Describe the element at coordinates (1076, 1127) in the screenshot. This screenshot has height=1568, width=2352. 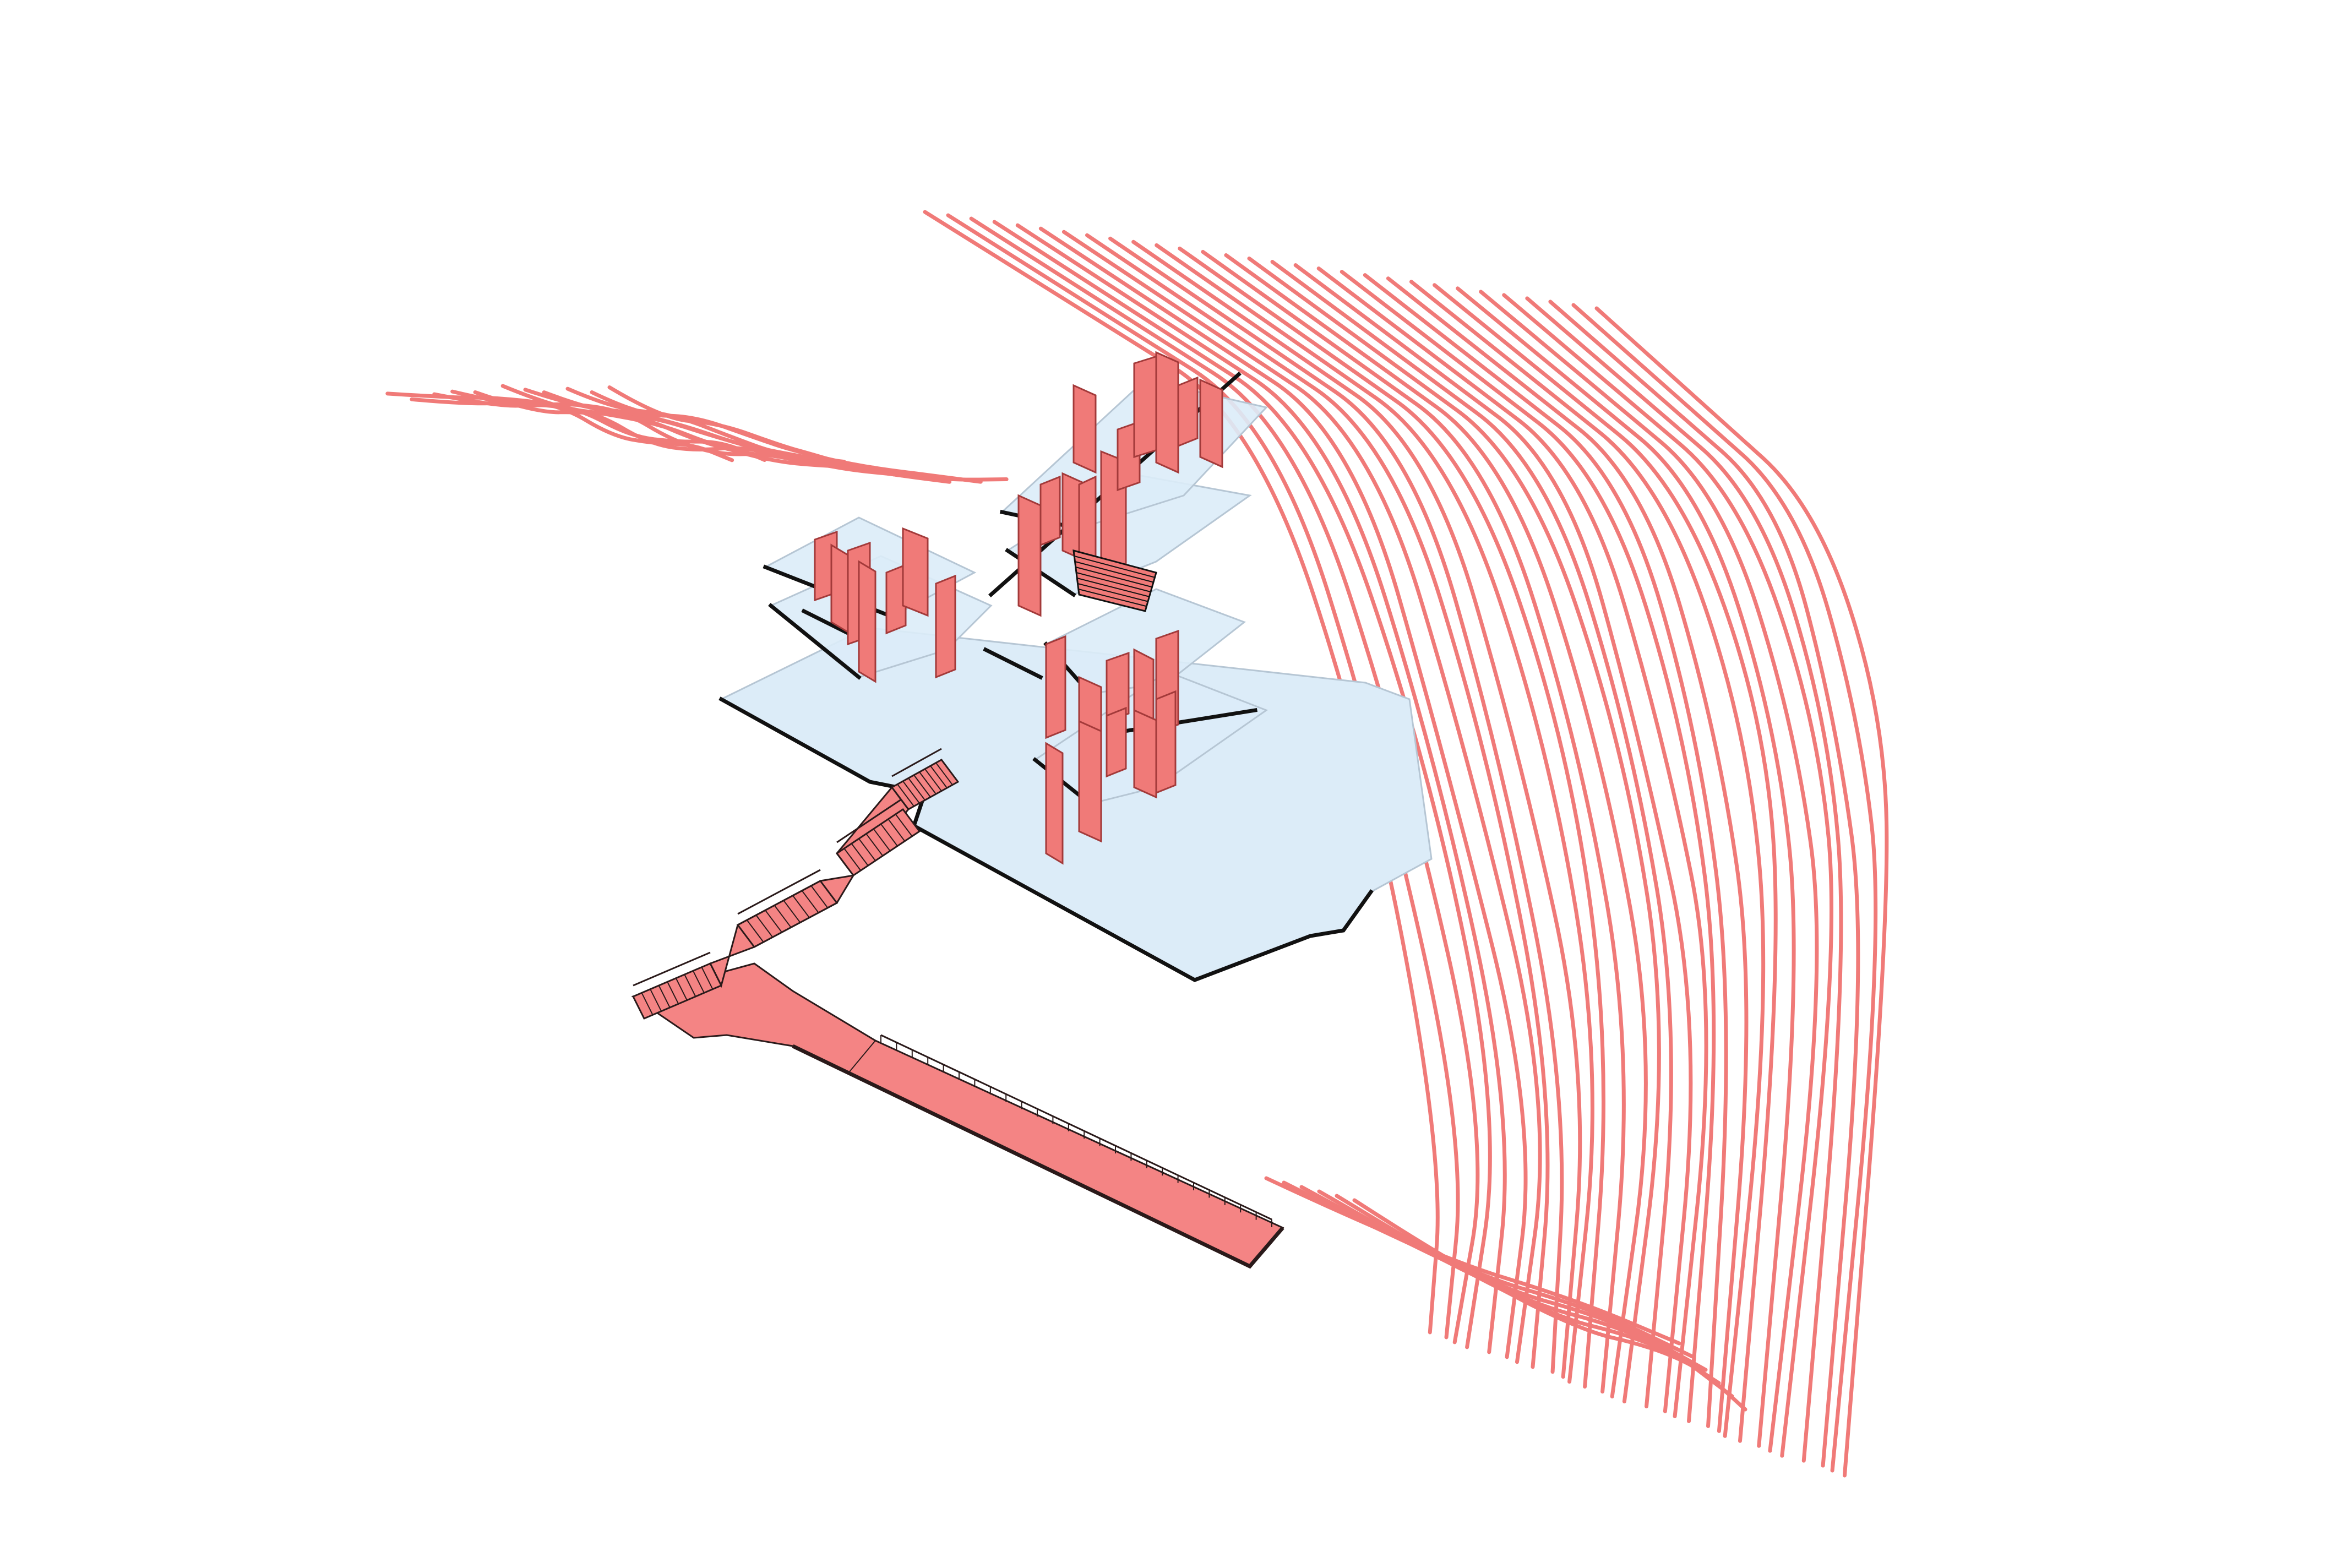
I see `walkway-railing` at that location.